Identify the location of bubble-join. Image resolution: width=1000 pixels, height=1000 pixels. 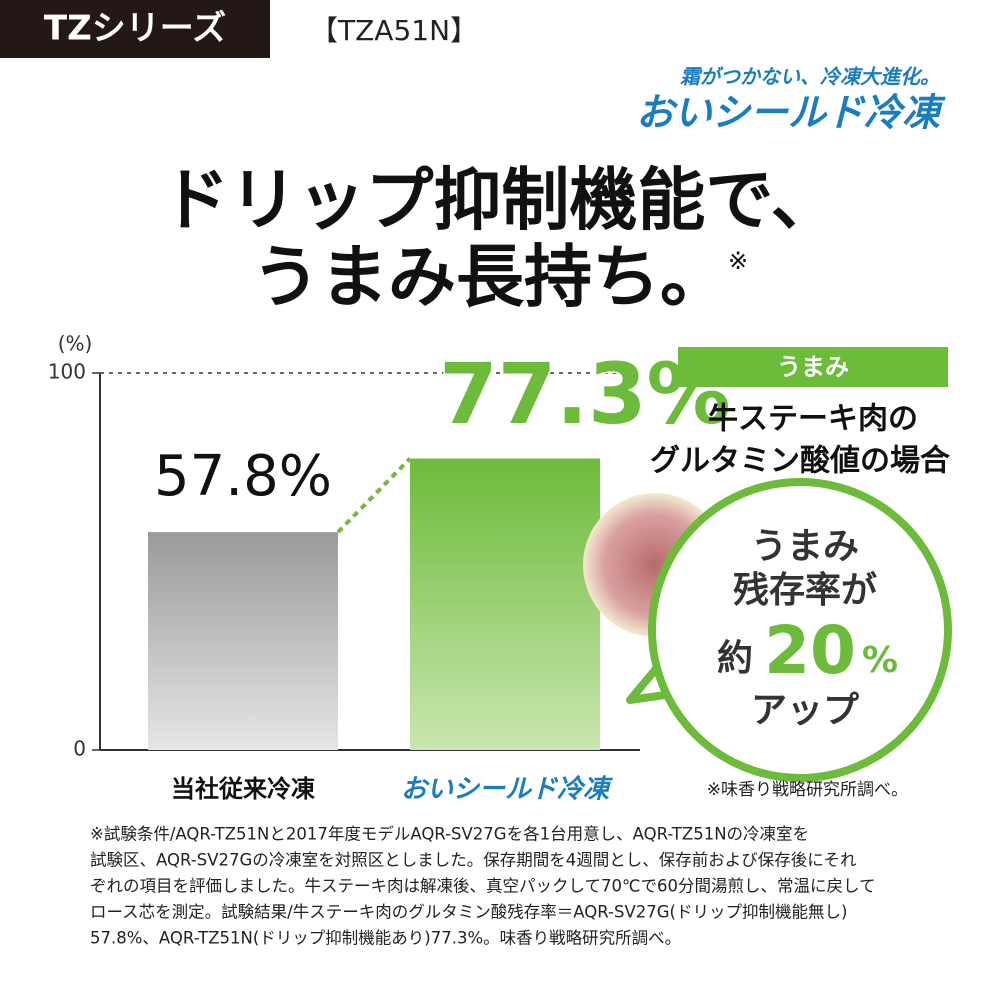
(684, 667).